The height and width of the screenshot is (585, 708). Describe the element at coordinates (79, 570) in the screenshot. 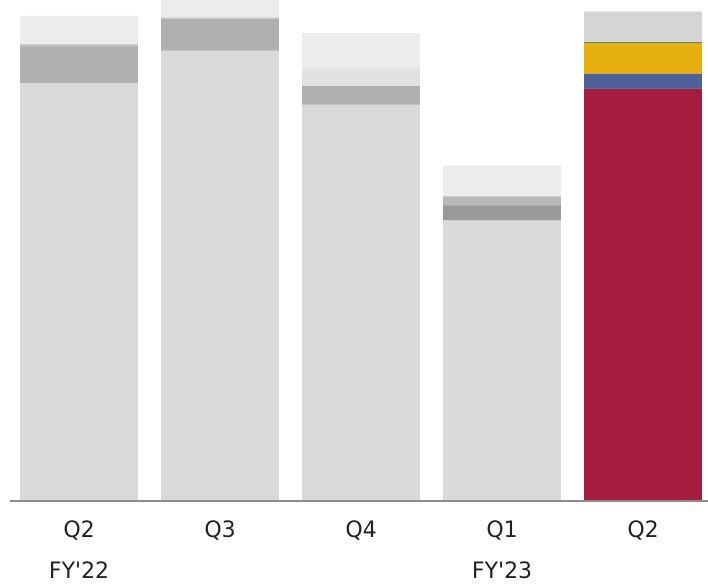

I see `fiscal-year-label: FY'22` at that location.